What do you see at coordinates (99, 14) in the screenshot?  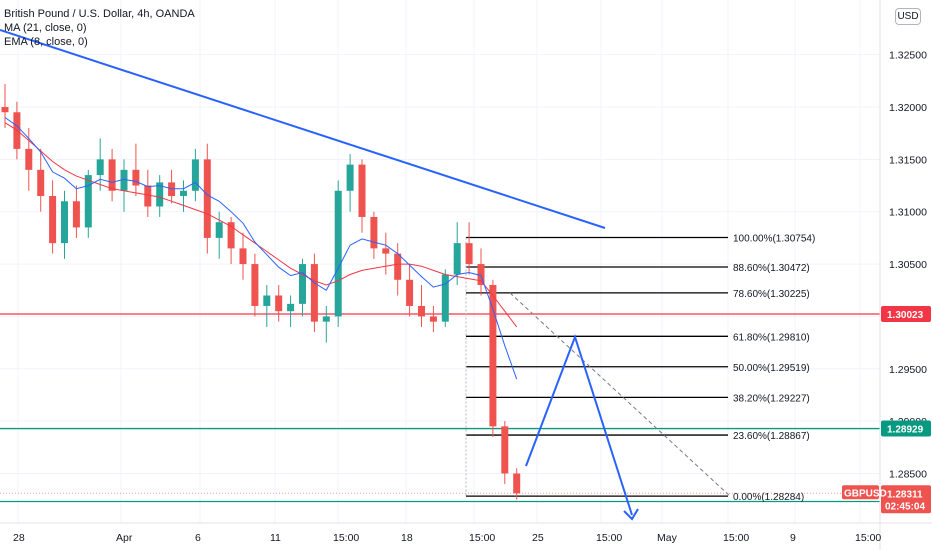 I see `symbol-title: British Pound / U.S. Dollar, 4h, OANDA` at bounding box center [99, 14].